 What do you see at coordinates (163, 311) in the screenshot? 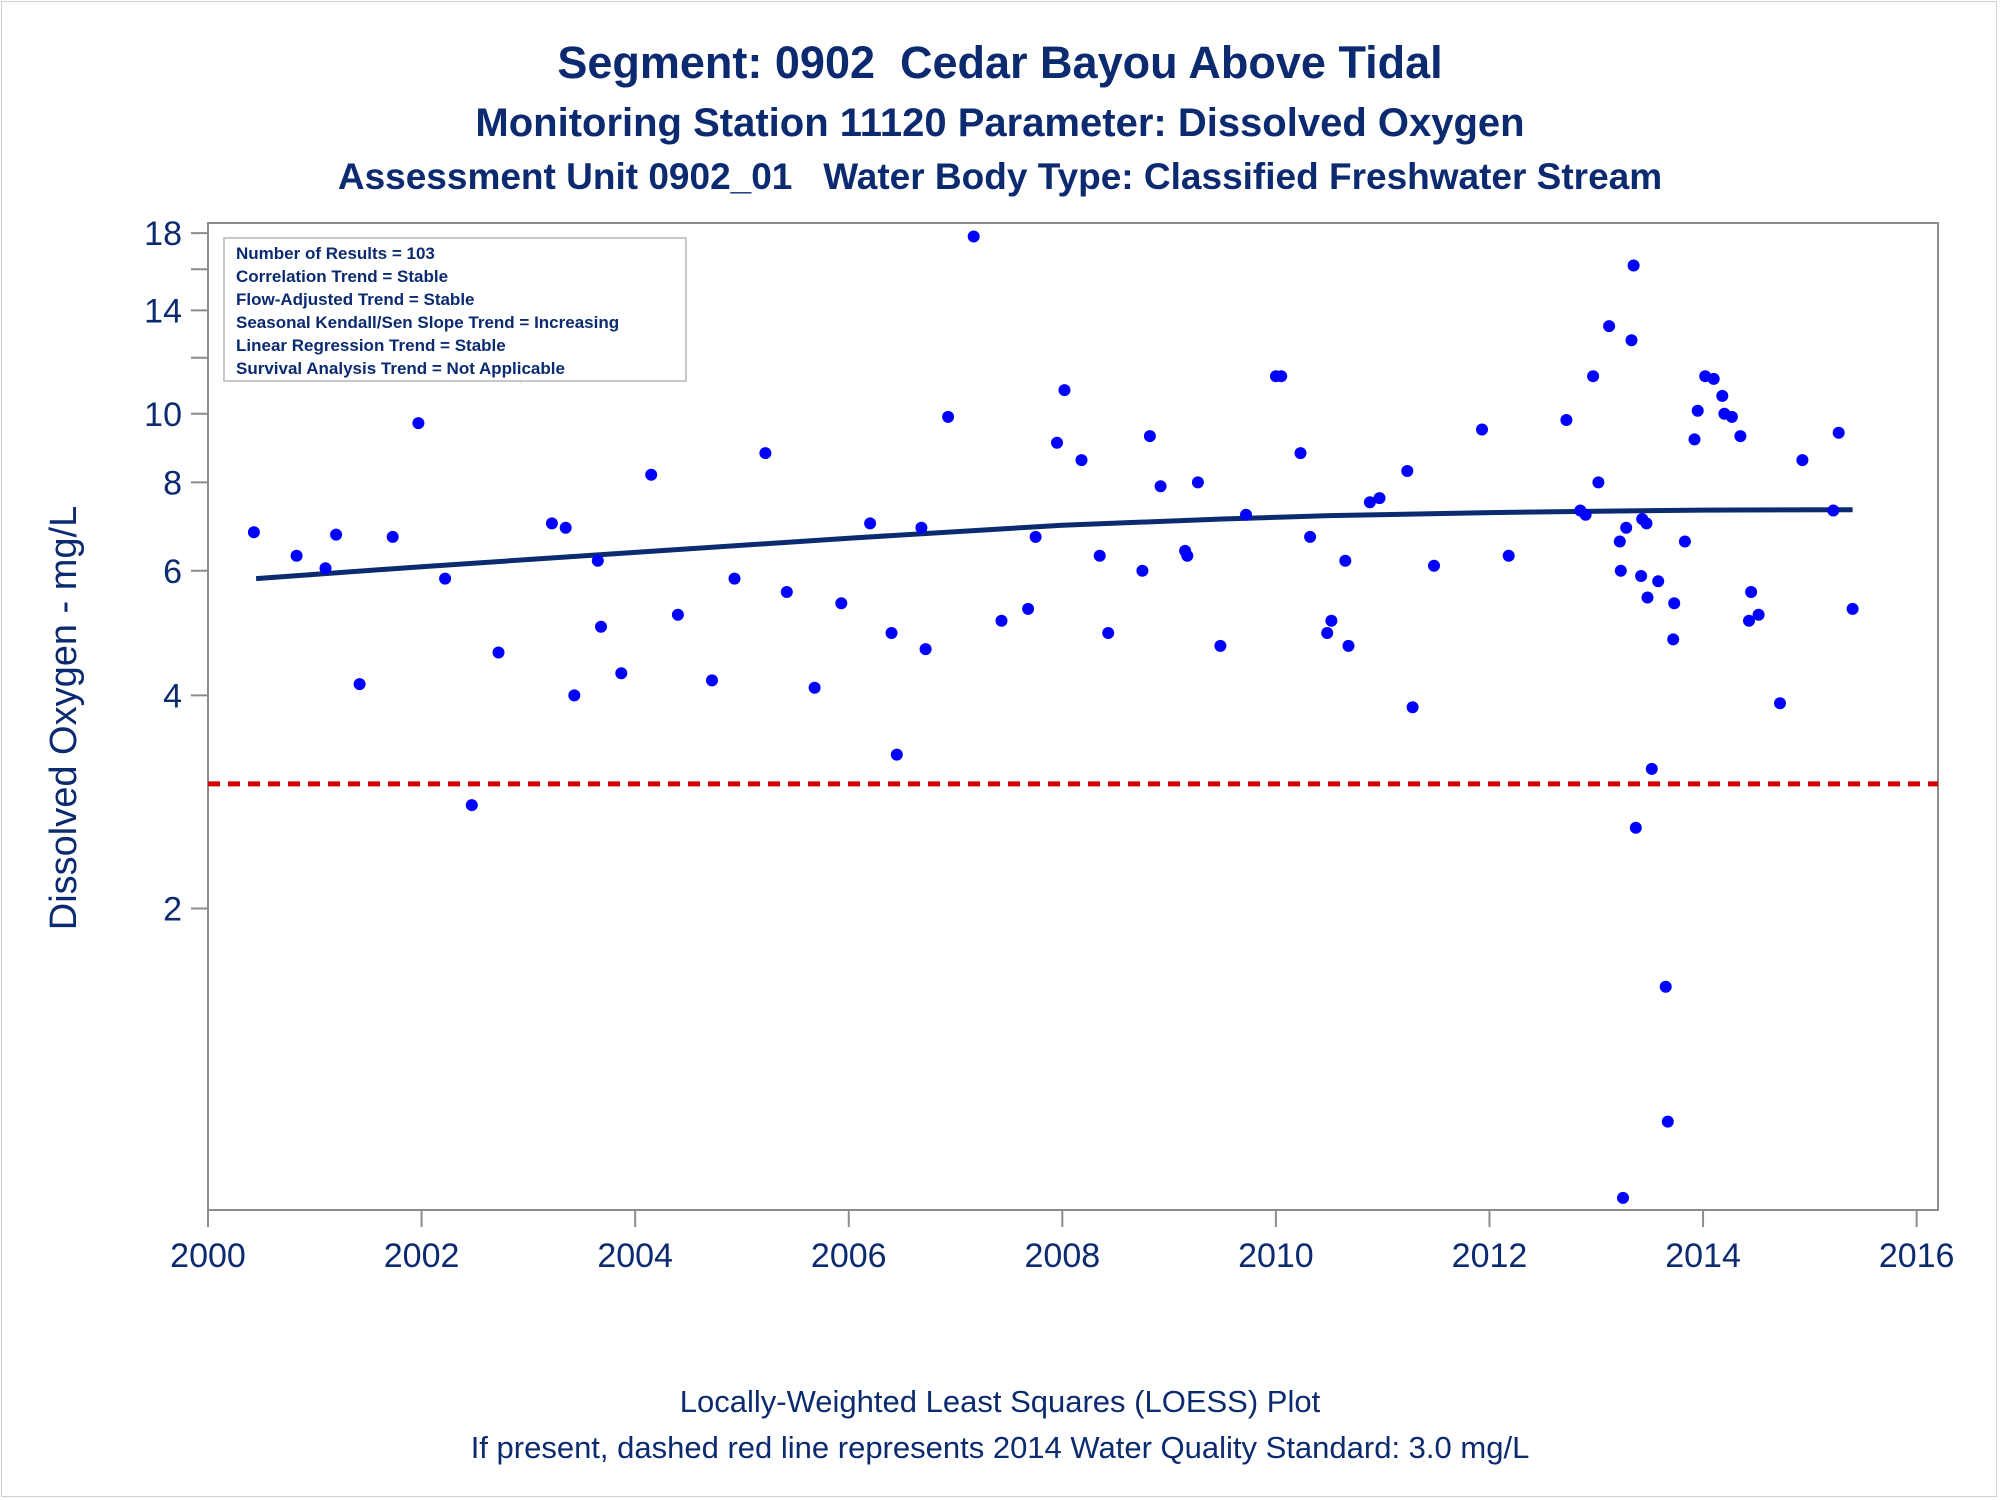
I see `y-tick-label: 14` at bounding box center [163, 311].